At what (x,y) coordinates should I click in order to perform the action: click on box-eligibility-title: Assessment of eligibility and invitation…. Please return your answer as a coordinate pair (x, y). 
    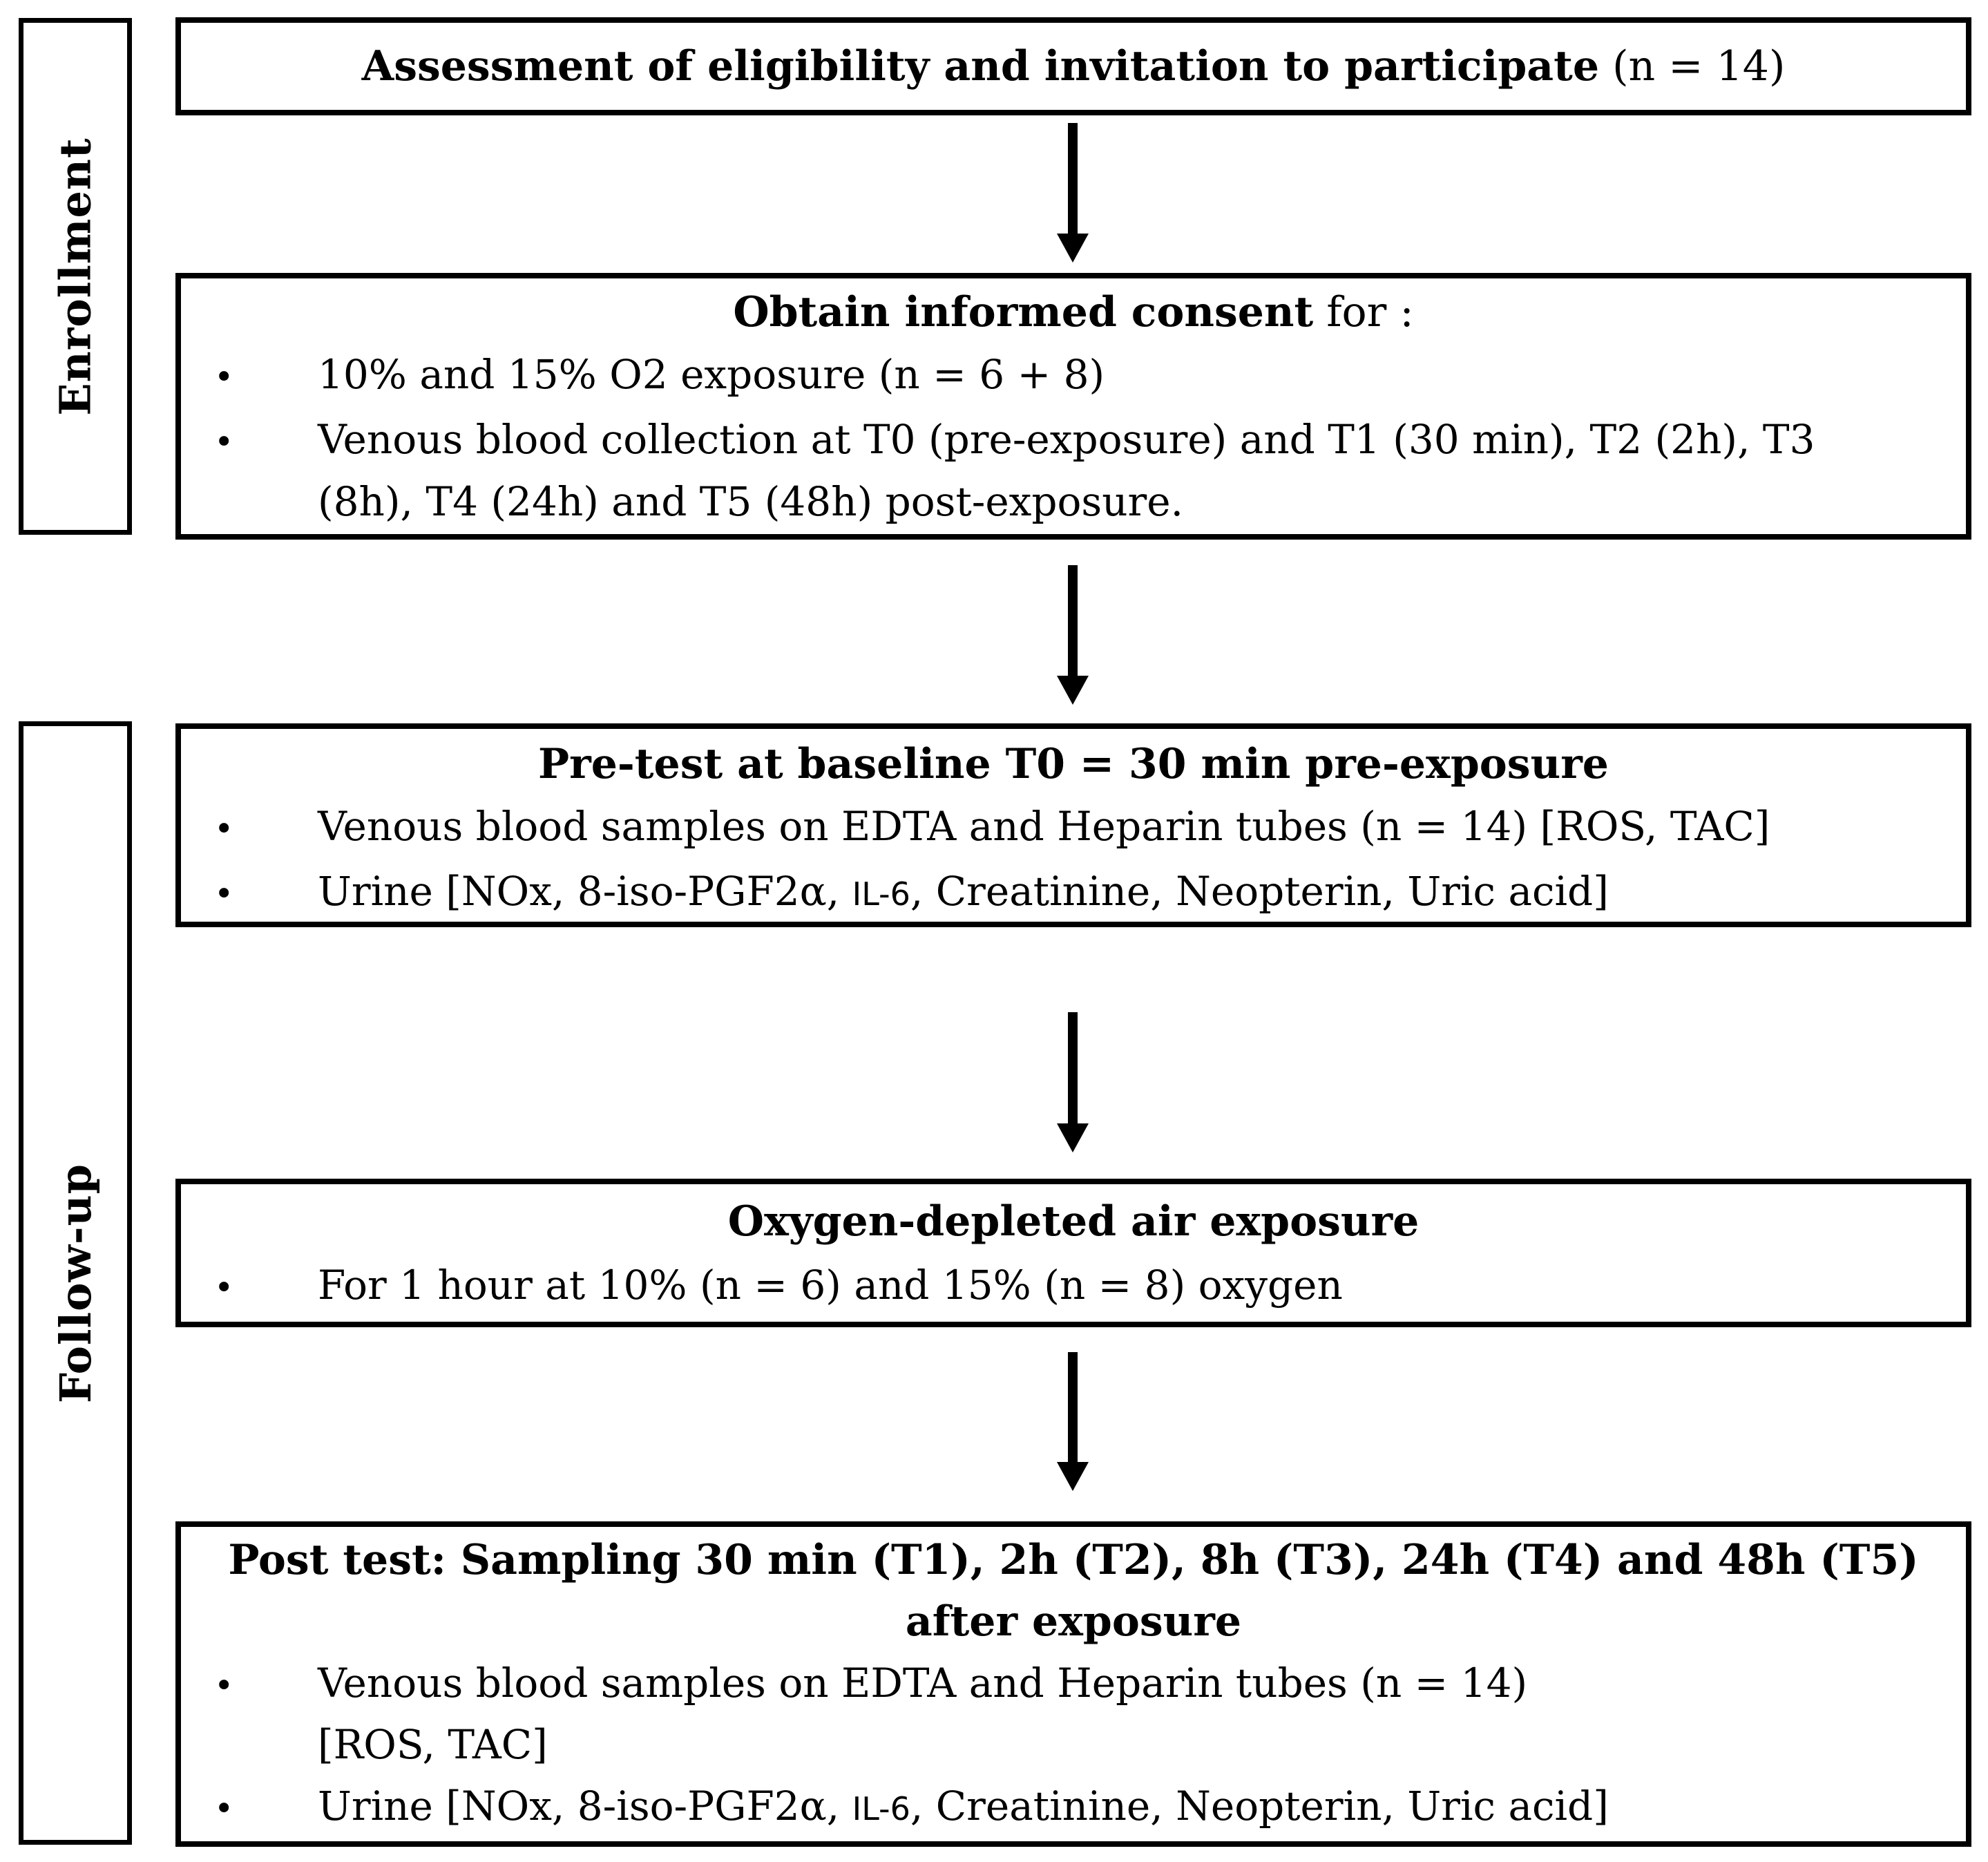
    Looking at the image, I should click on (1074, 66).